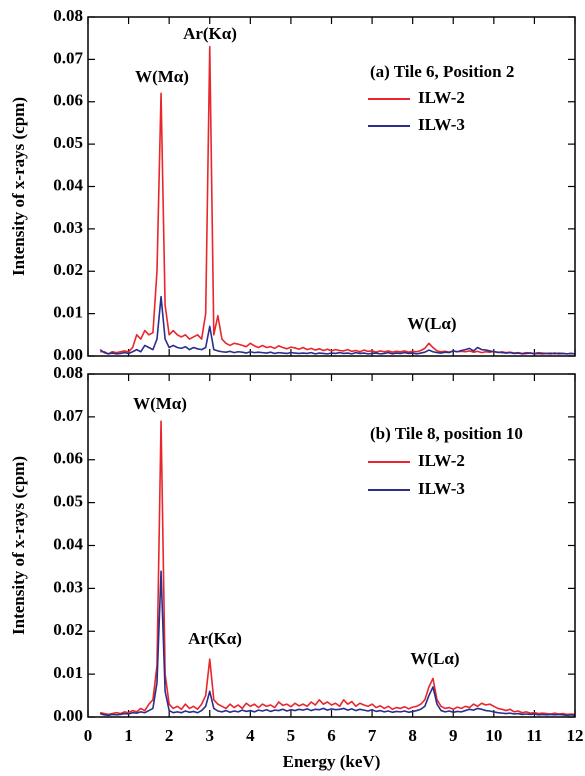  What do you see at coordinates (169, 735) in the screenshot?
I see `x-tick-label: 2` at bounding box center [169, 735].